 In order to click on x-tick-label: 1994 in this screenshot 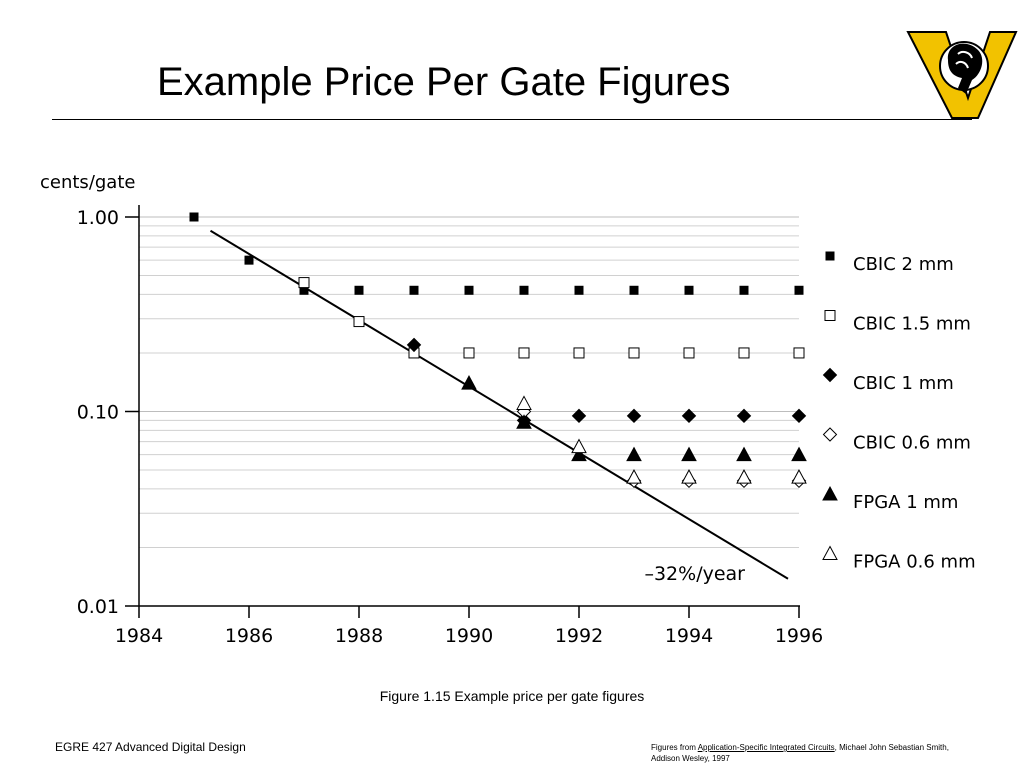, I will do `click(689, 636)`.